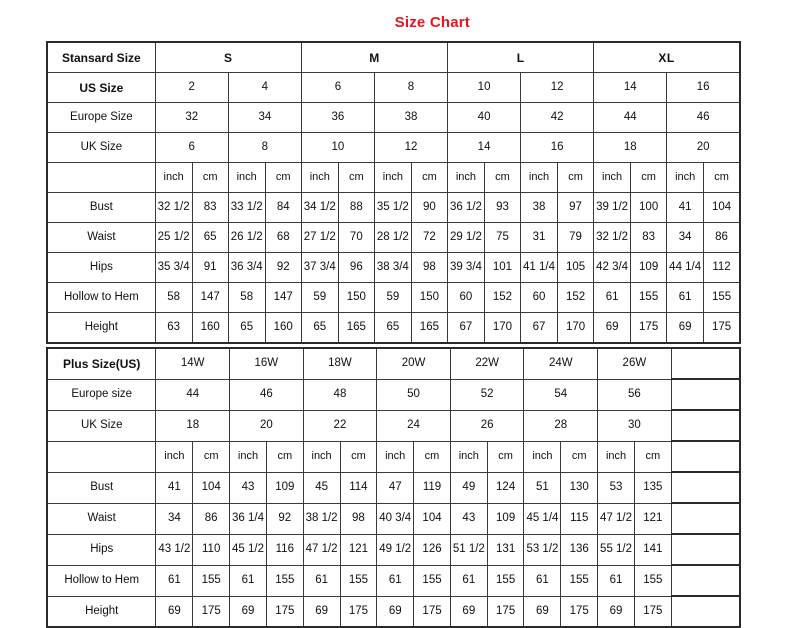 The image size is (802, 628). What do you see at coordinates (703, 147) in the screenshot?
I see `uk-size-value-7: 20` at bounding box center [703, 147].